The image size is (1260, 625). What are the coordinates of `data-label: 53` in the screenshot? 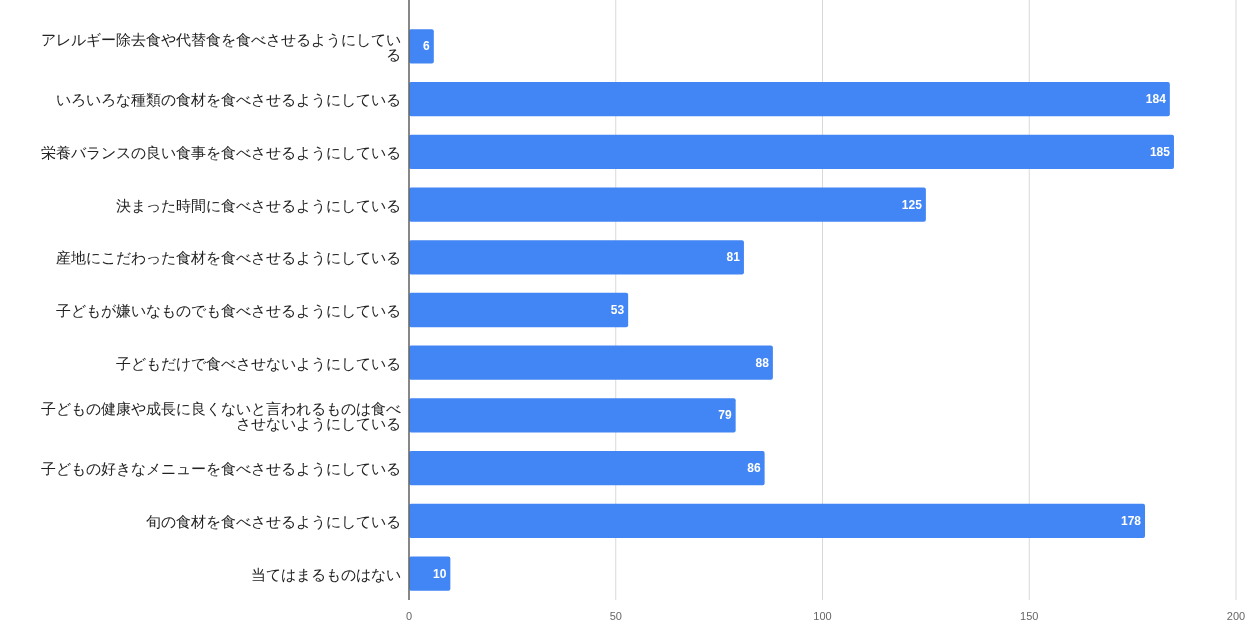 It's located at (617, 310).